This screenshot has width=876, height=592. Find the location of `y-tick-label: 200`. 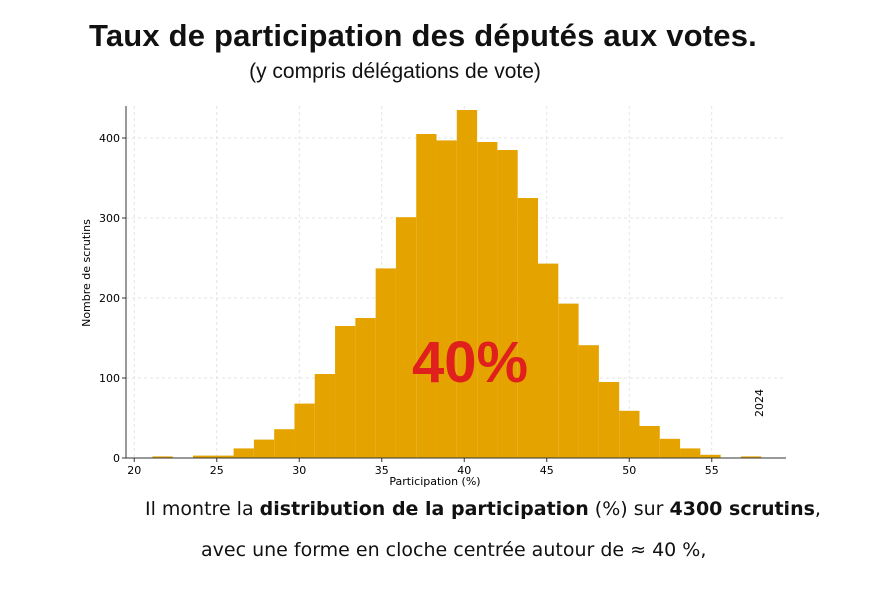

y-tick-label: 200 is located at coordinates (109, 298).